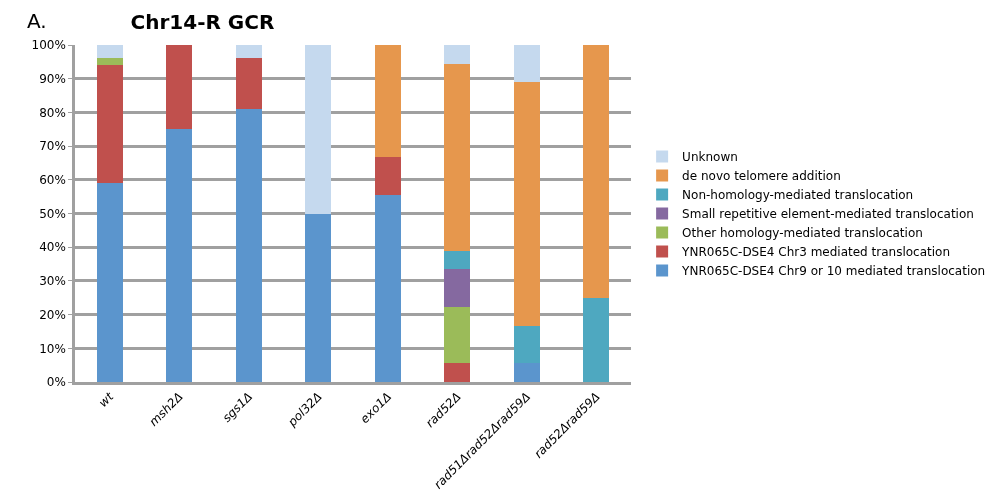 This screenshot has width=1004, height=504. What do you see at coordinates (52, 213) in the screenshot?
I see `y-tick-label: 50%` at bounding box center [52, 213].